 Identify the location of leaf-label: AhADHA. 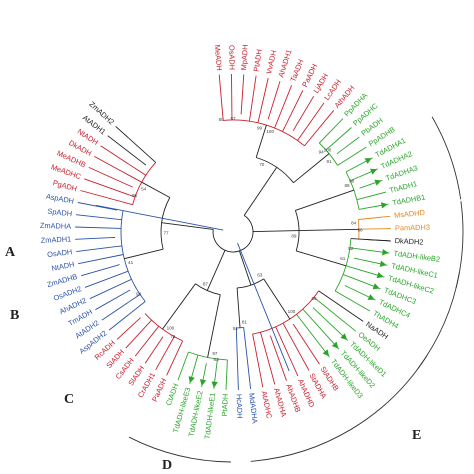
(280, 402).